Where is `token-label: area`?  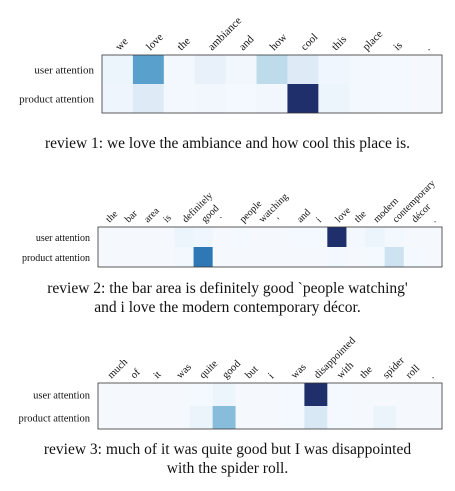
token-label: area is located at coordinates (152, 215).